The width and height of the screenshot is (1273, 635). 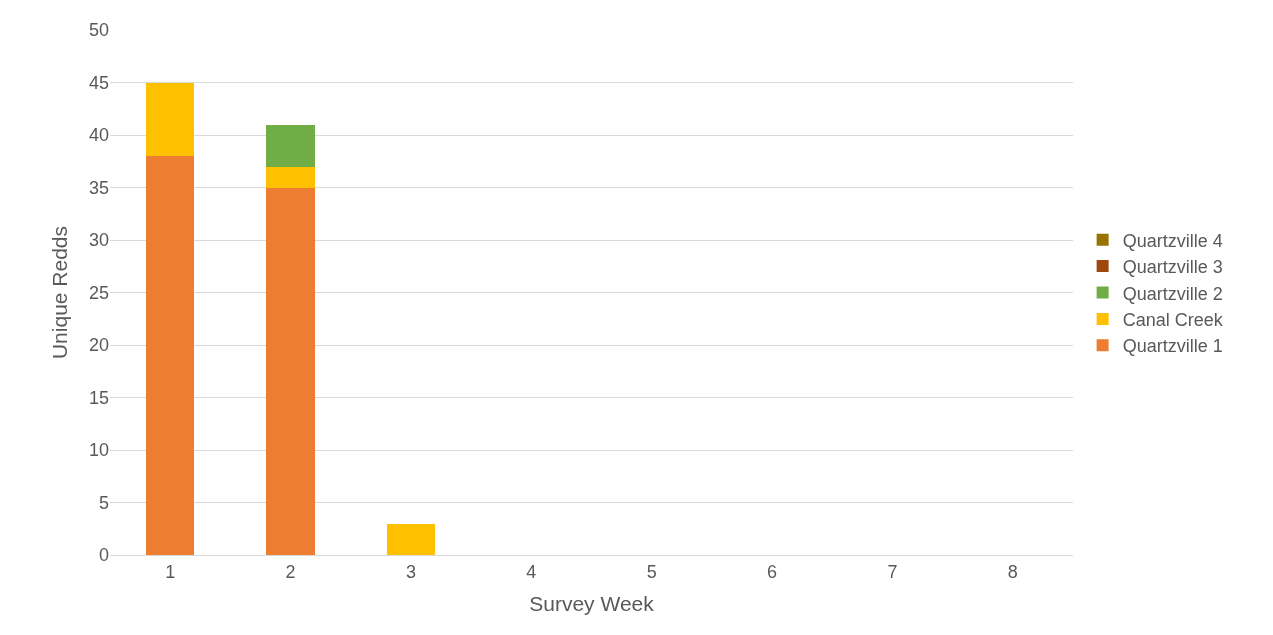 I want to click on y-tick-label: 15, so click(x=98, y=397).